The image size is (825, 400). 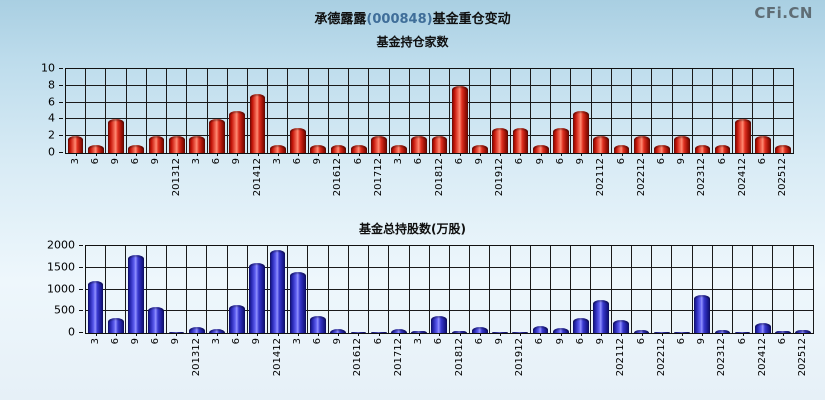 What do you see at coordinates (379, 132) in the screenshot?
I see `chart-column: 201712` at bounding box center [379, 132].